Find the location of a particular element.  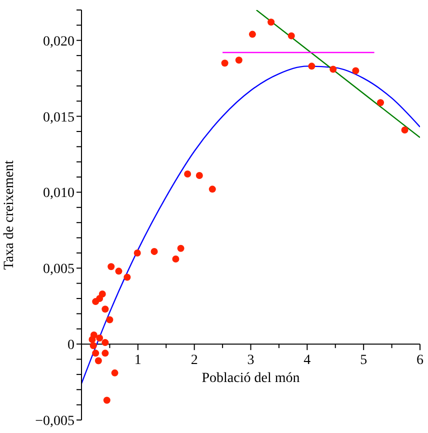

x-tick-label: 4 is located at coordinates (307, 360).